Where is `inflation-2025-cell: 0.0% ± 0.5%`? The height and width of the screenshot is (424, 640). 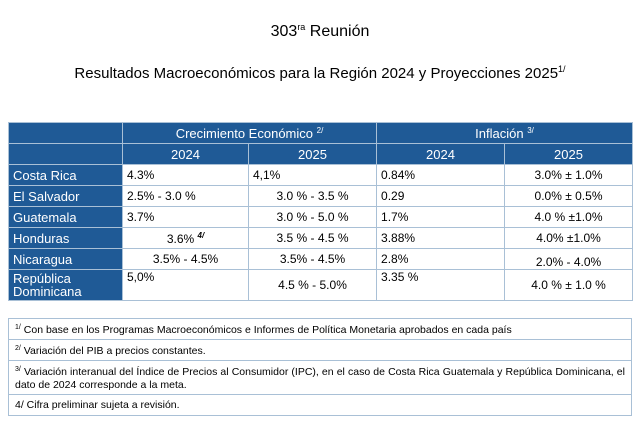
inflation-2025-cell: 0.0% ± 0.5% is located at coordinates (569, 196).